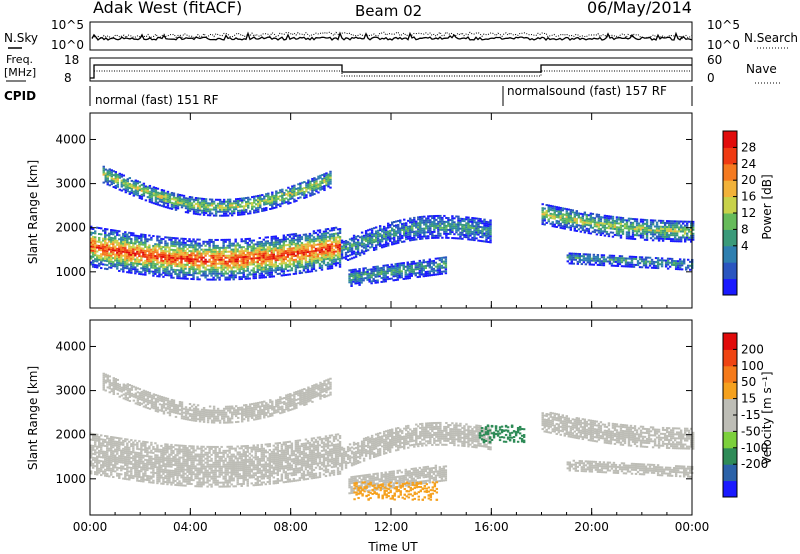 This screenshot has width=800, height=554. What do you see at coordinates (336, 263) in the screenshot?
I see `power-cell-1937` at bounding box center [336, 263].